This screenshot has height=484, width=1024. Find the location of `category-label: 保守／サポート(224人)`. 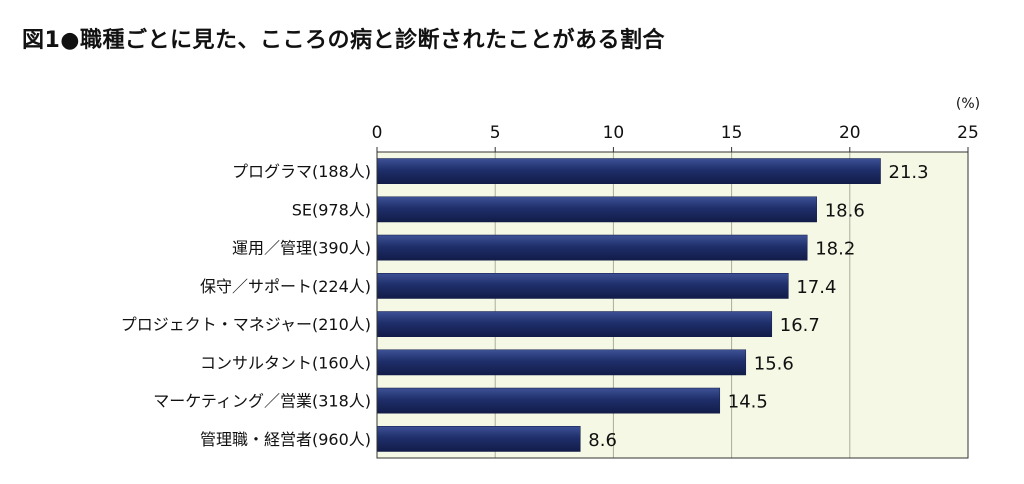

category-label: 保守／サポート(224人) is located at coordinates (285, 286).